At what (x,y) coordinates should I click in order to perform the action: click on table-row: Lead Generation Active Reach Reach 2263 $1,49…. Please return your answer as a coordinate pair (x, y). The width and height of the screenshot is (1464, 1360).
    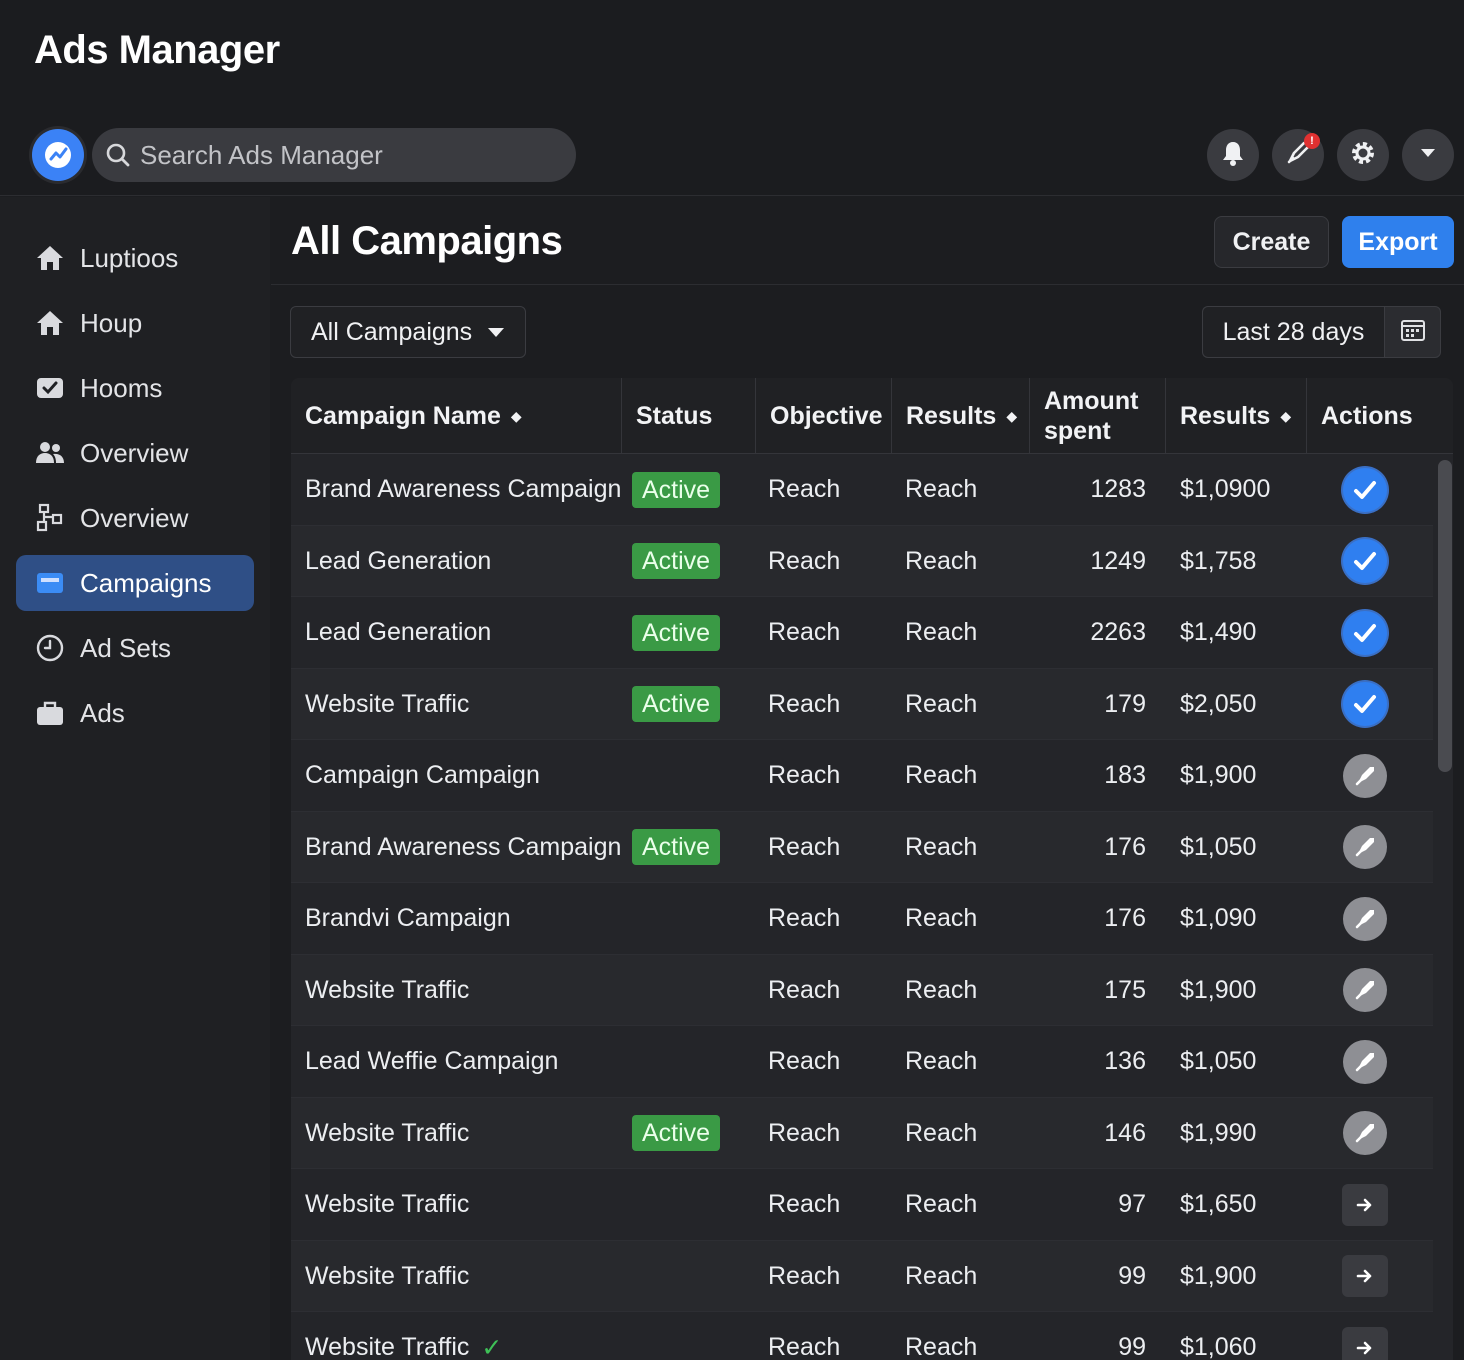
    Looking at the image, I should click on (862, 633).